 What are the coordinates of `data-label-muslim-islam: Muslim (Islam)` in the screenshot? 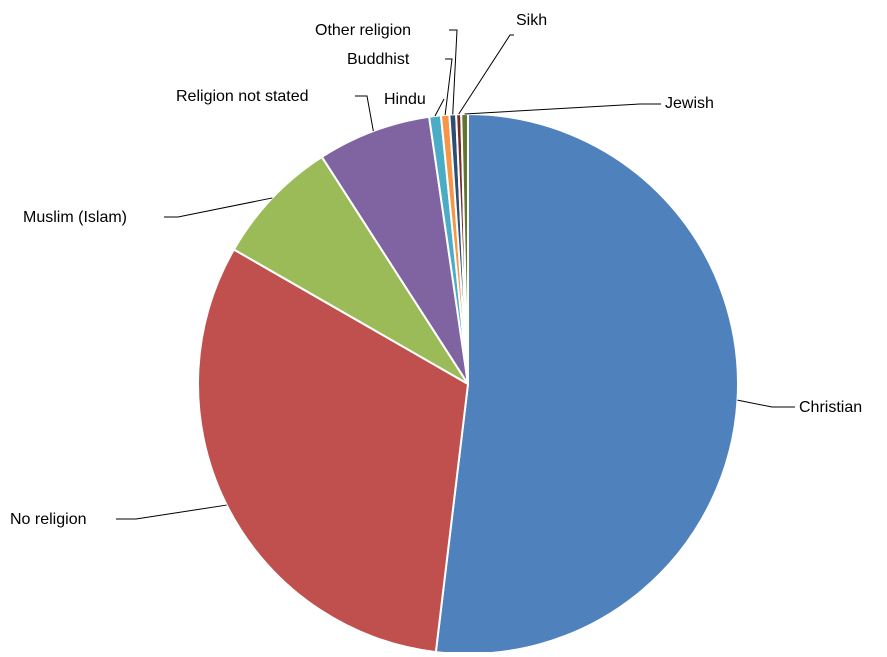 It's located at (75, 217).